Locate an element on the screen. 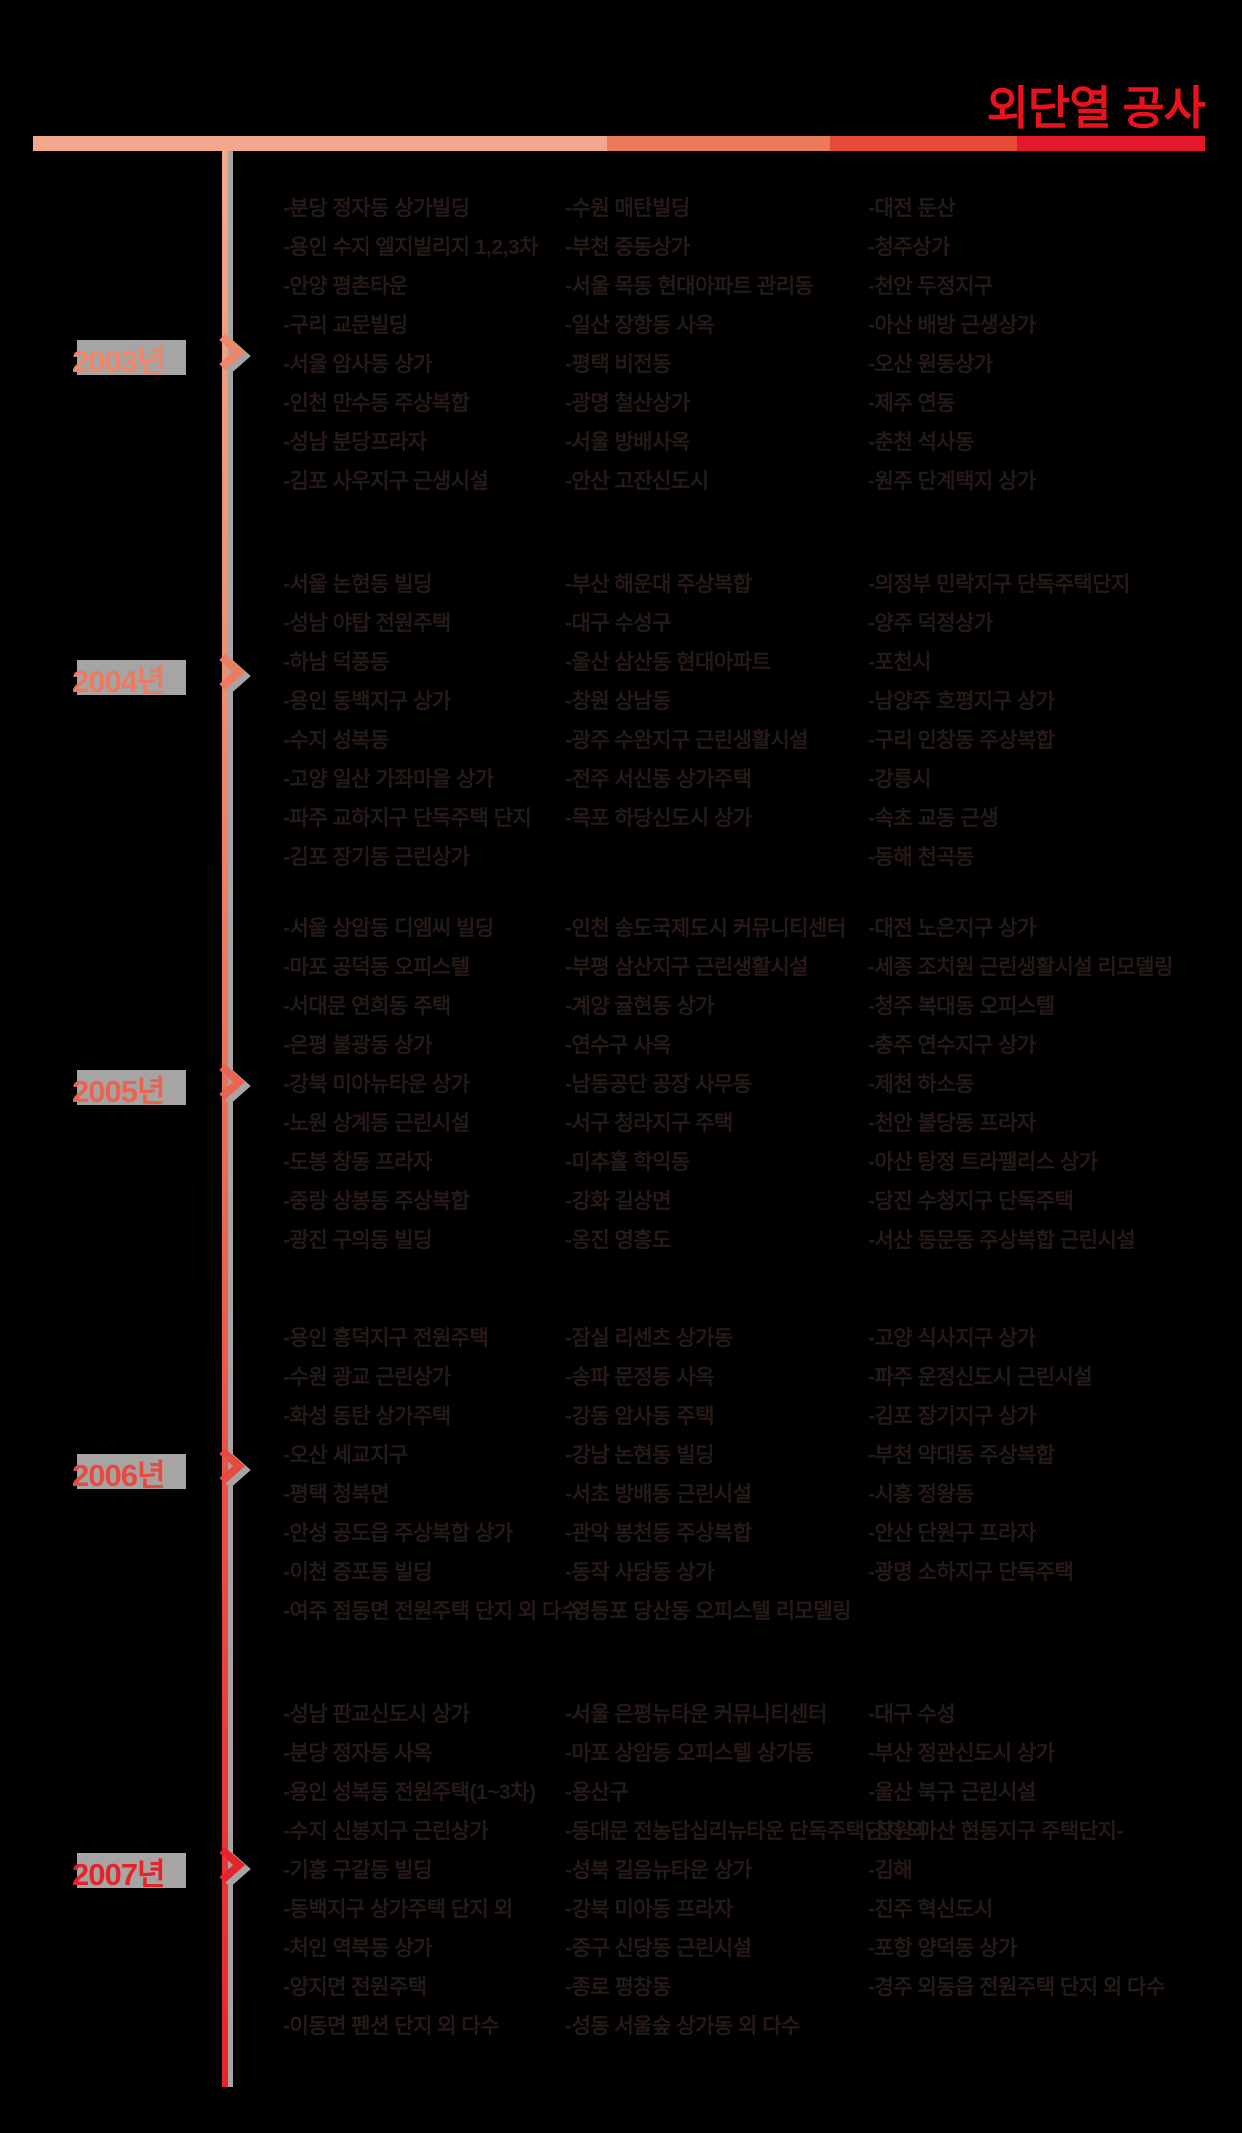  project-item: -동해 천곡동 is located at coordinates (921, 857).